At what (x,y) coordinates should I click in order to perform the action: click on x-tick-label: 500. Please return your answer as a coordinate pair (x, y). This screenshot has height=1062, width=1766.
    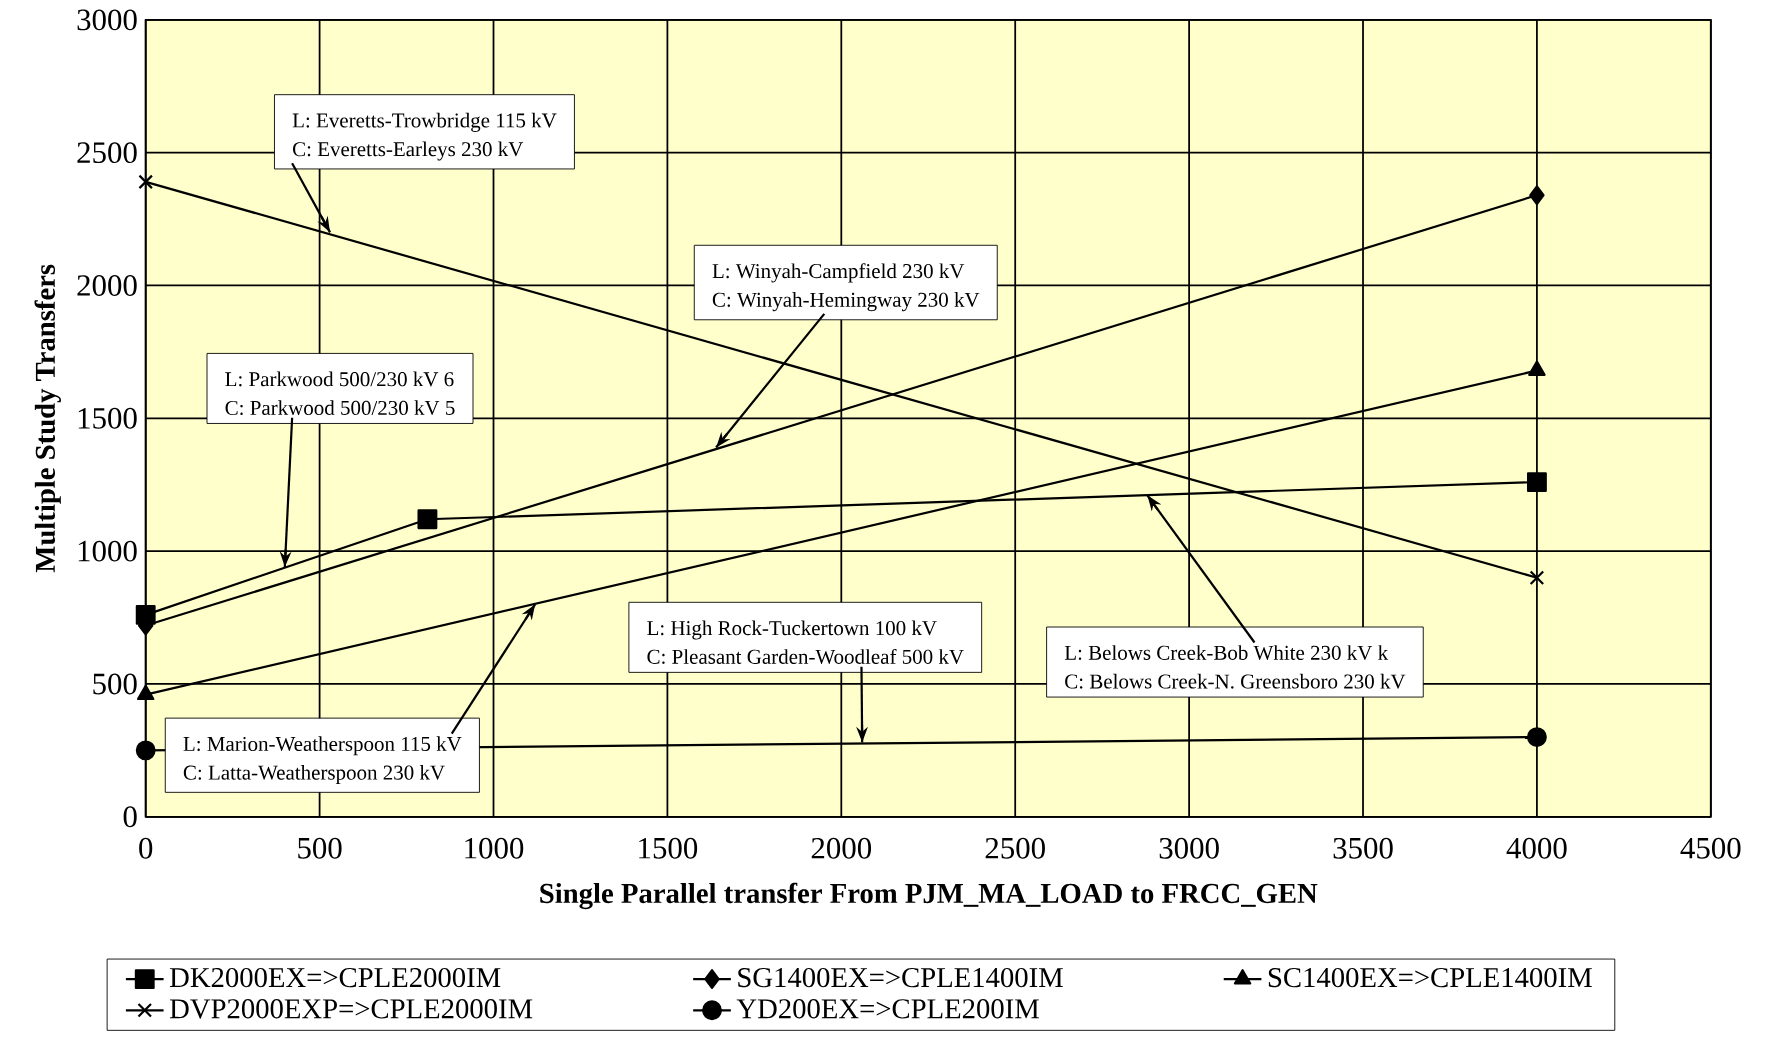
    Looking at the image, I should click on (320, 848).